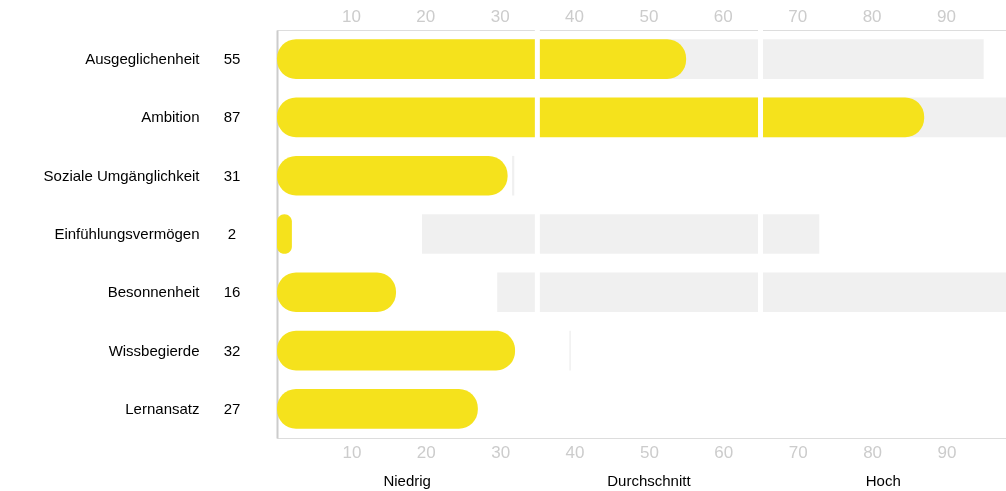 The height and width of the screenshot is (491, 1006). Describe the element at coordinates (883, 480) in the screenshot. I see `text: Hoch` at that location.